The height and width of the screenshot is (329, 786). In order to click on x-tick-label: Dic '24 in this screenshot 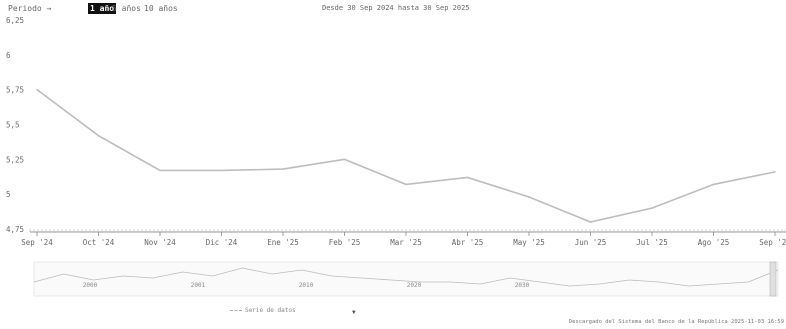, I will do `click(222, 242)`.